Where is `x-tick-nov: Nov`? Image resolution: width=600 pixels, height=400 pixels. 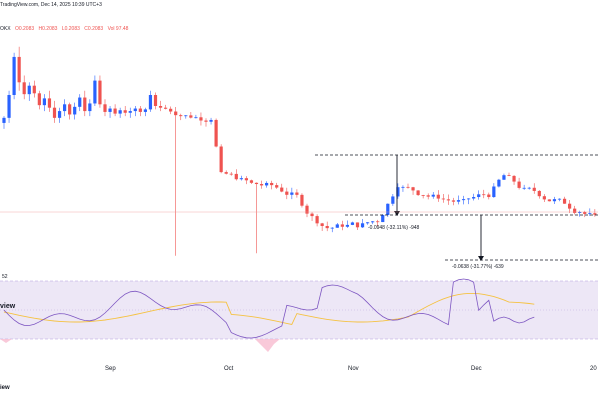
x-tick-nov: Nov is located at coordinates (353, 369).